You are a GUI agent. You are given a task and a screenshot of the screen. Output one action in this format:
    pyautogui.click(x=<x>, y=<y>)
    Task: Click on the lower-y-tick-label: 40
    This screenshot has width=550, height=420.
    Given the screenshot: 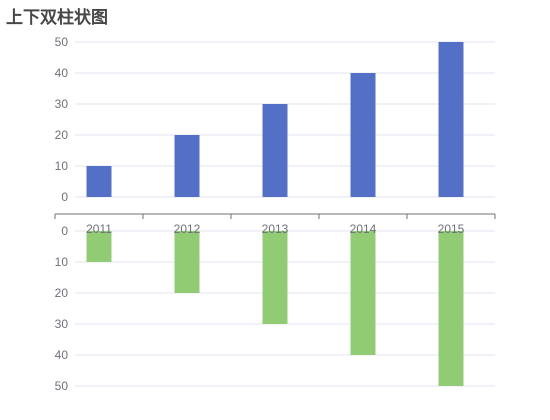 What is the action you would take?
    pyautogui.click(x=62, y=355)
    